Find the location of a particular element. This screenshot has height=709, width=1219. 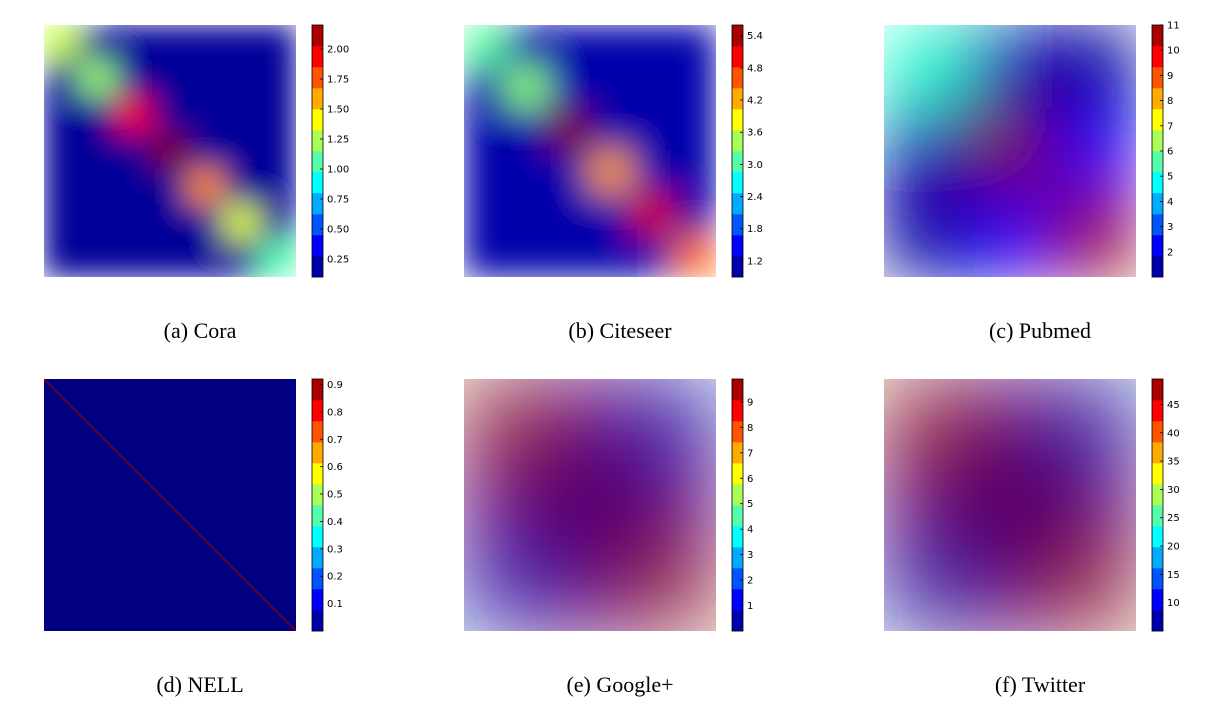

colorbar-tick-label: 0.8 is located at coordinates (335, 412).